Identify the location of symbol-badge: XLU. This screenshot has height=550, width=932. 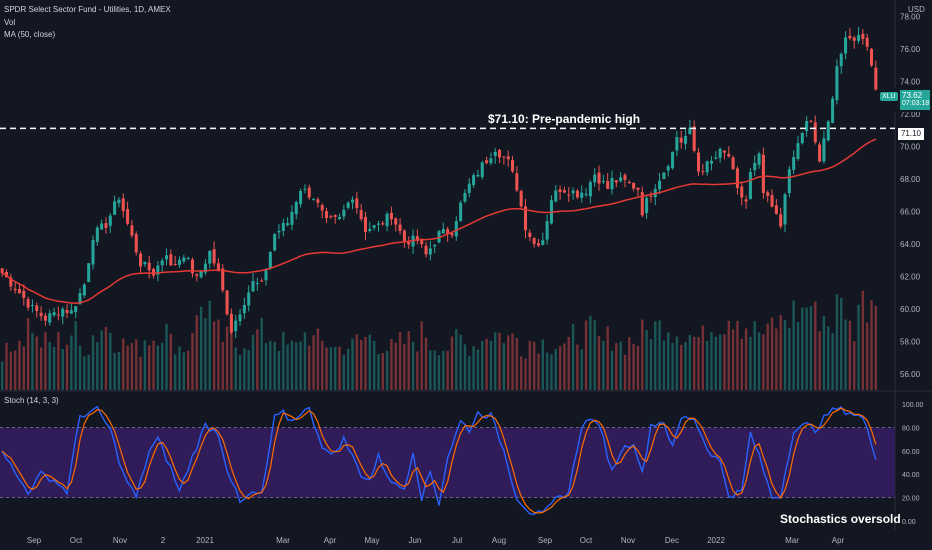
(889, 96).